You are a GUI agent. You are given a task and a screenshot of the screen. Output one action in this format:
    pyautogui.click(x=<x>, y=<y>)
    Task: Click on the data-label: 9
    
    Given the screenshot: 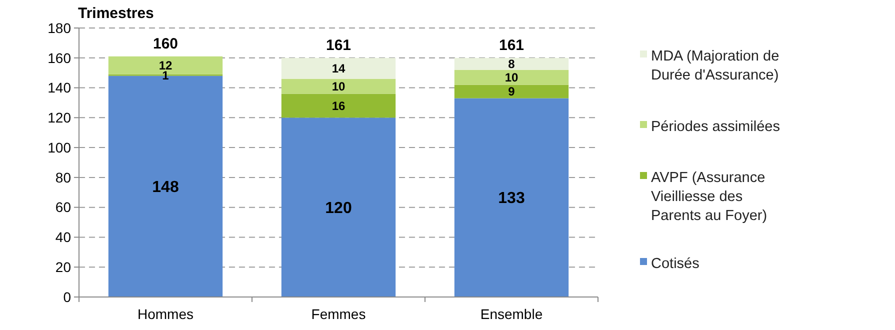 What is the action you would take?
    pyautogui.click(x=512, y=91)
    